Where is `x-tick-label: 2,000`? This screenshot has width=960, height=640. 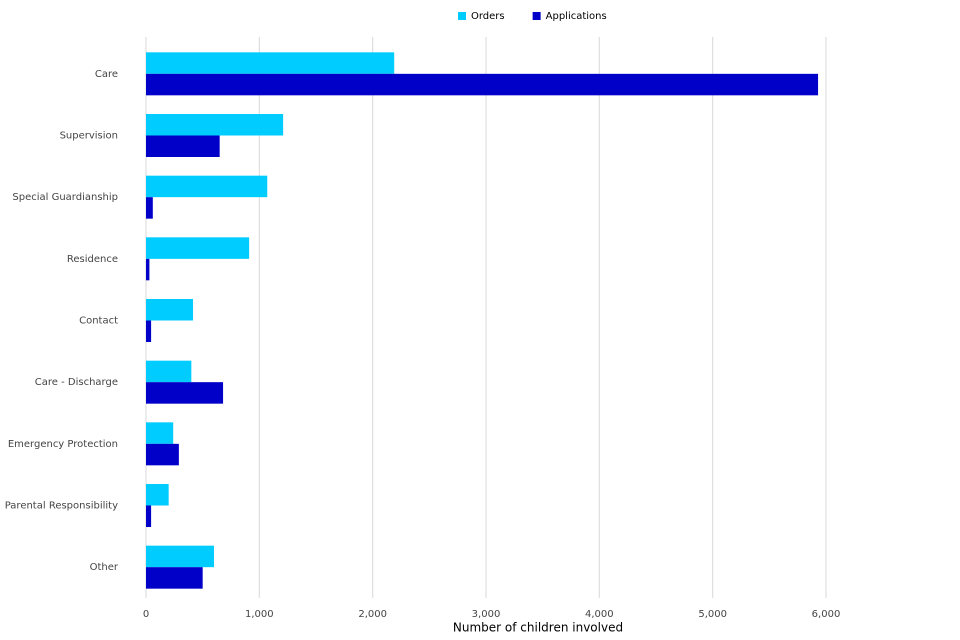 x-tick-label: 2,000 is located at coordinates (372, 614).